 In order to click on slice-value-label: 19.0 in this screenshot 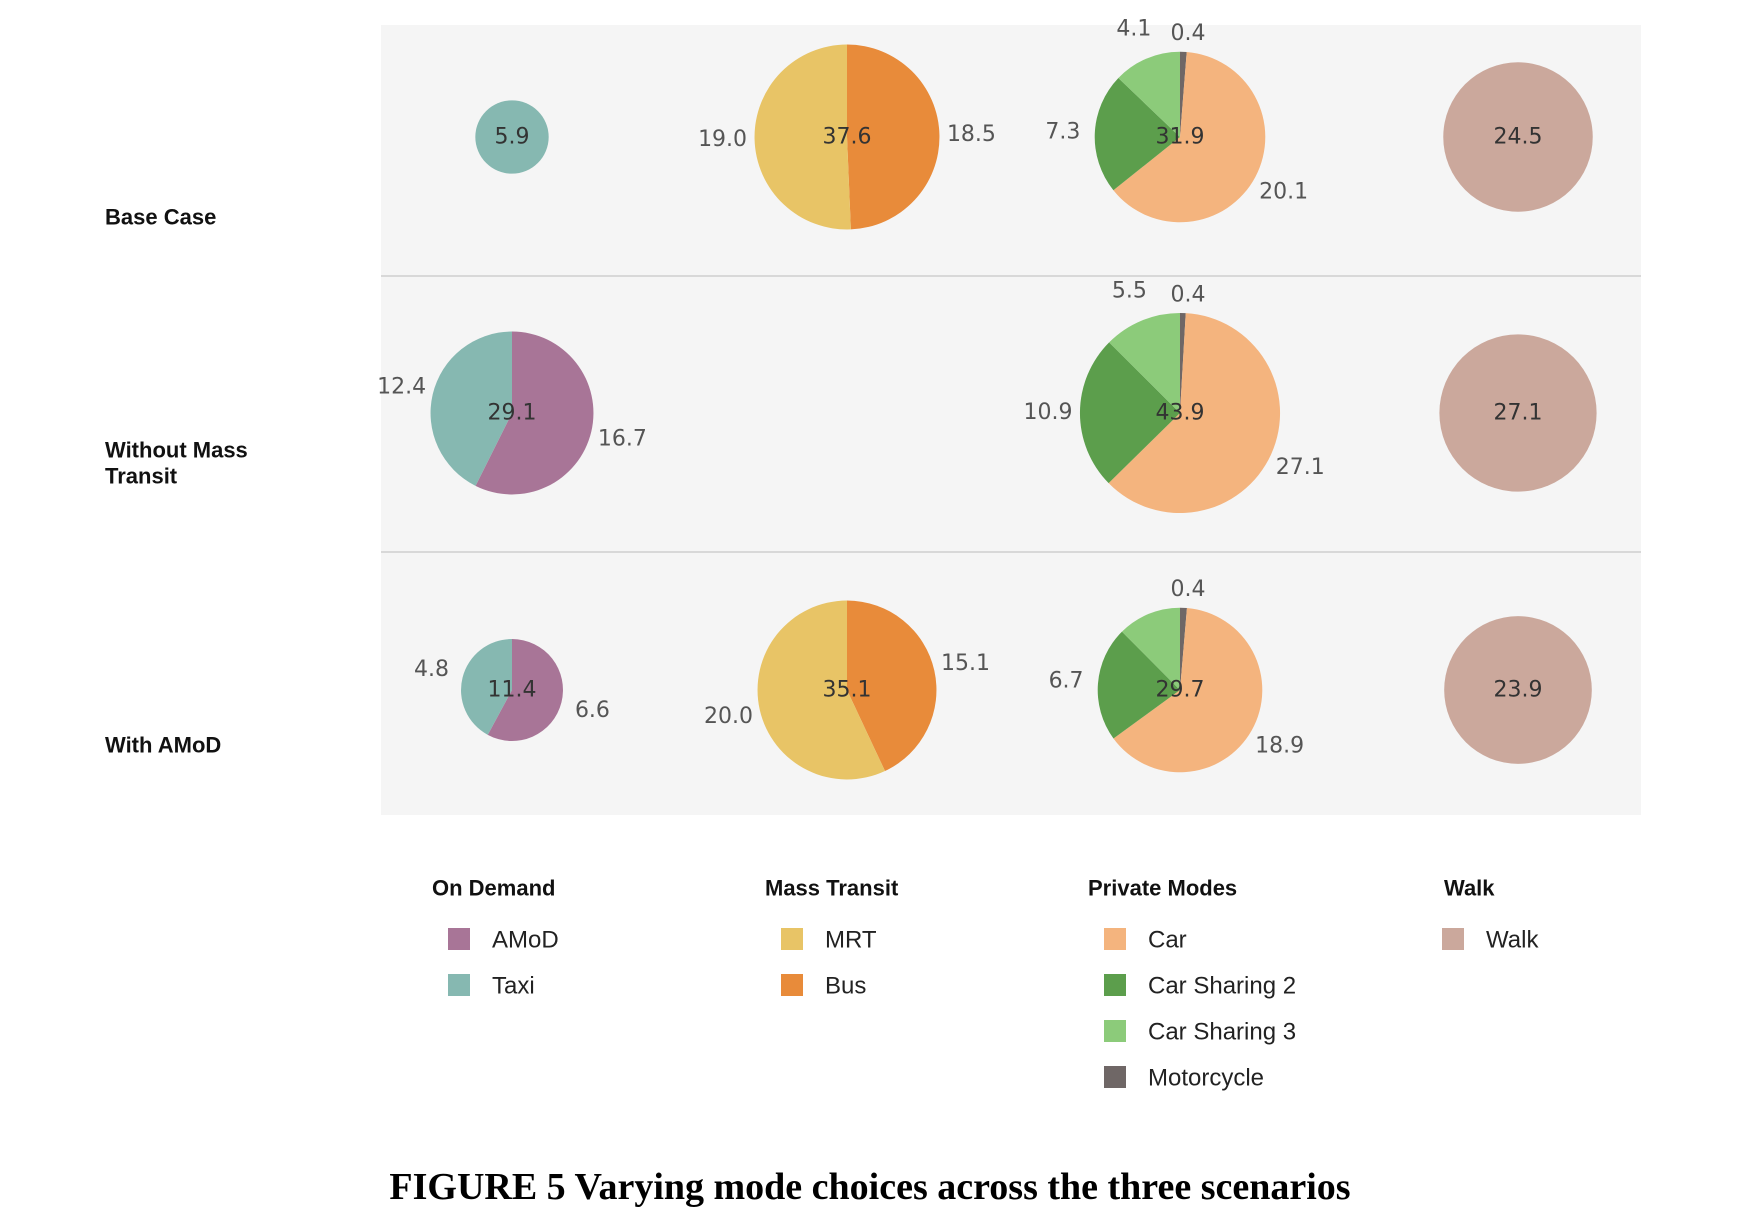, I will do `click(722, 139)`.